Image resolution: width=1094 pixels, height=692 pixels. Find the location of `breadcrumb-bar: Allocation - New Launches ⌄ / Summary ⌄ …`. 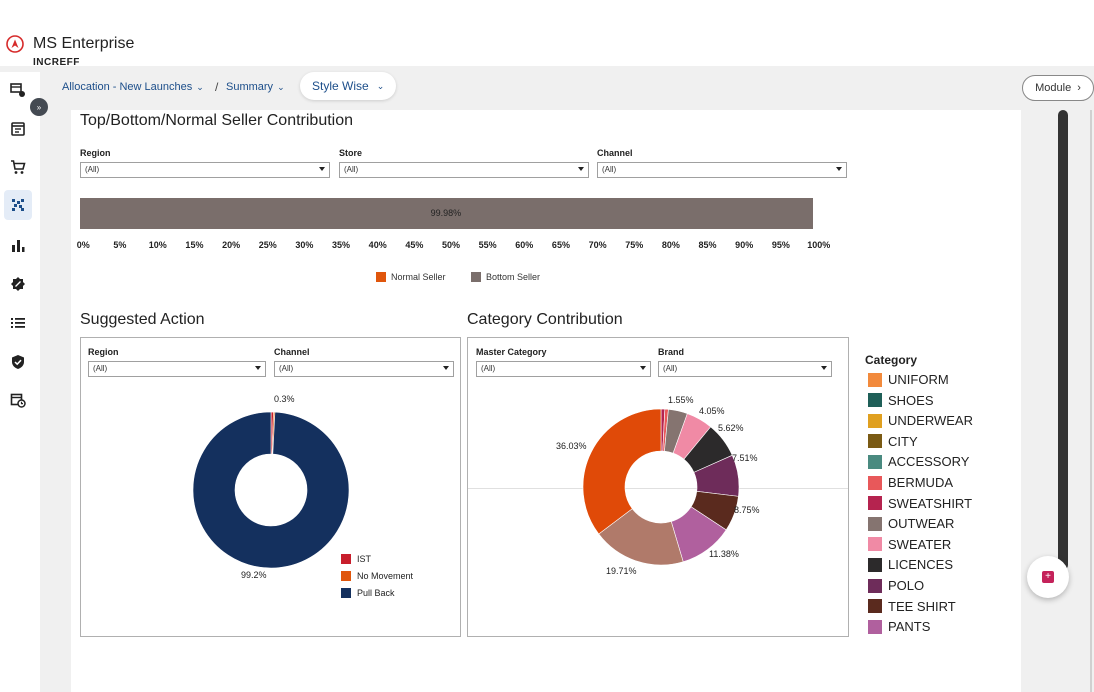

breadcrumb-bar: Allocation - New Launches ⌄ / Summary ⌄ … is located at coordinates (567, 88).